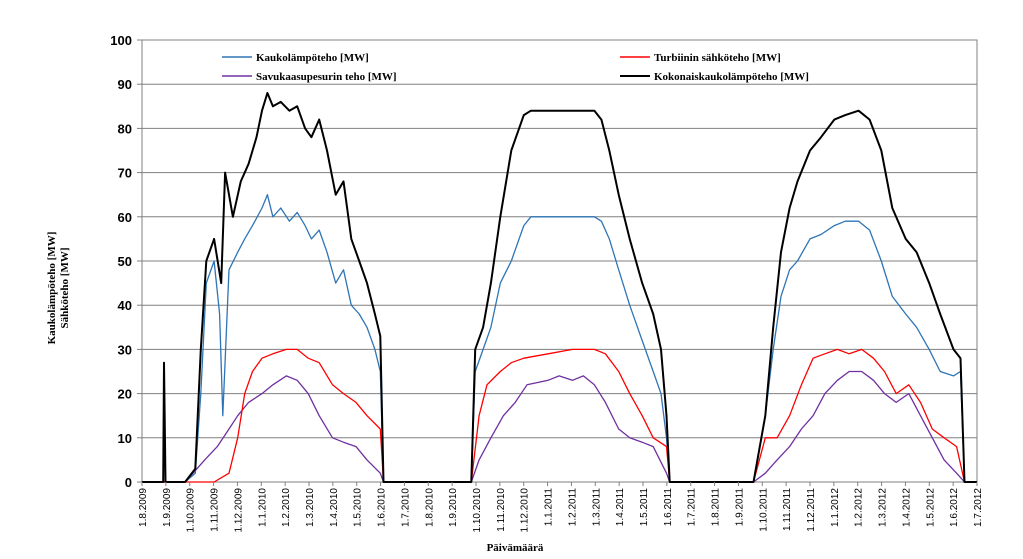 This screenshot has width=1023, height=559. I want to click on x-tick-label: 1.6.2012, so click(954, 507).